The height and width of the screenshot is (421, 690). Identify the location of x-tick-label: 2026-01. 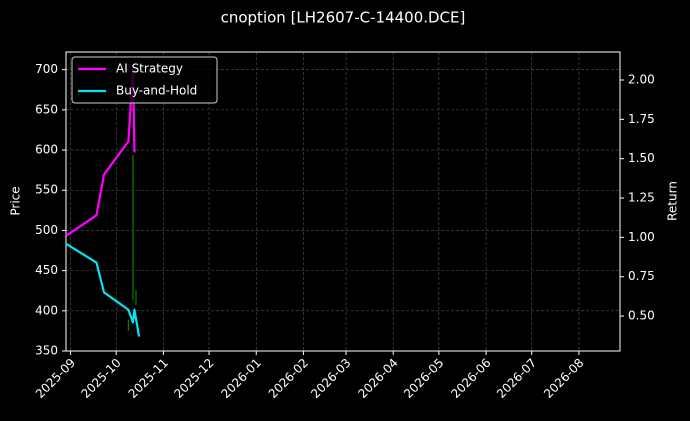
(240, 378).